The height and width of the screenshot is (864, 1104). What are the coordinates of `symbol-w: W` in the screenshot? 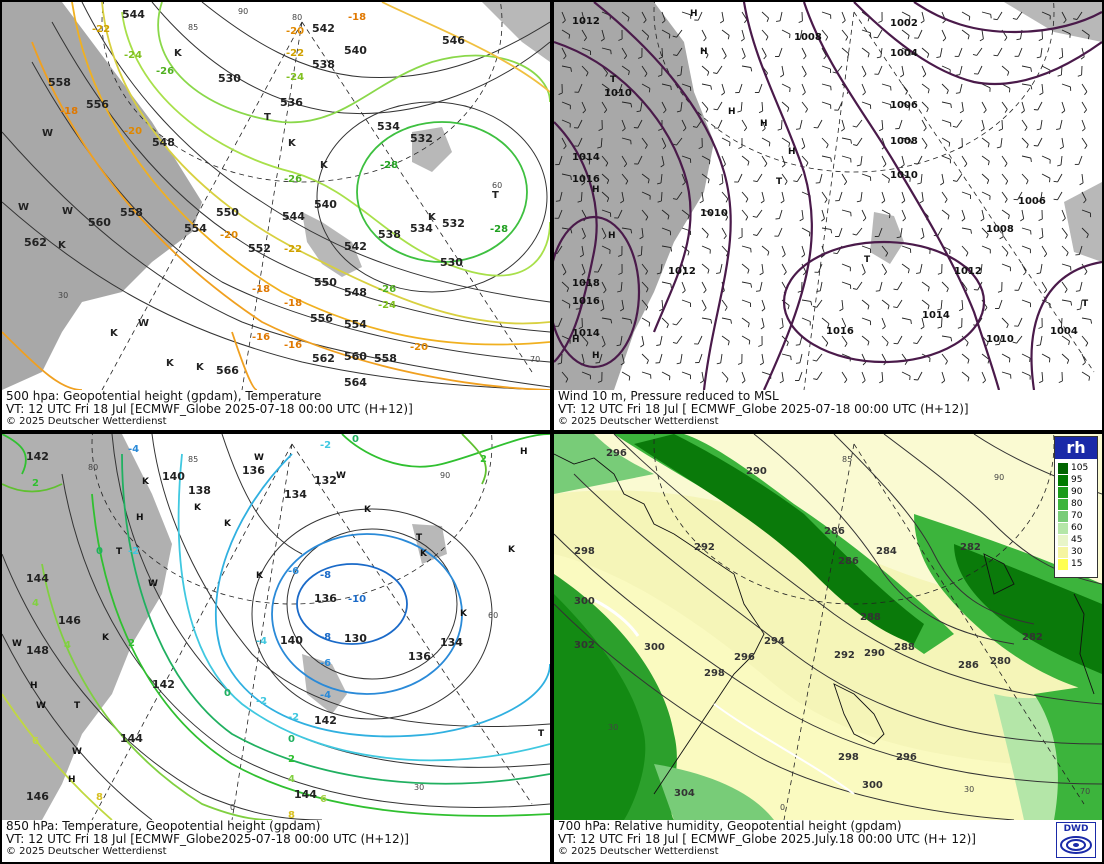 It's located at (143, 323).